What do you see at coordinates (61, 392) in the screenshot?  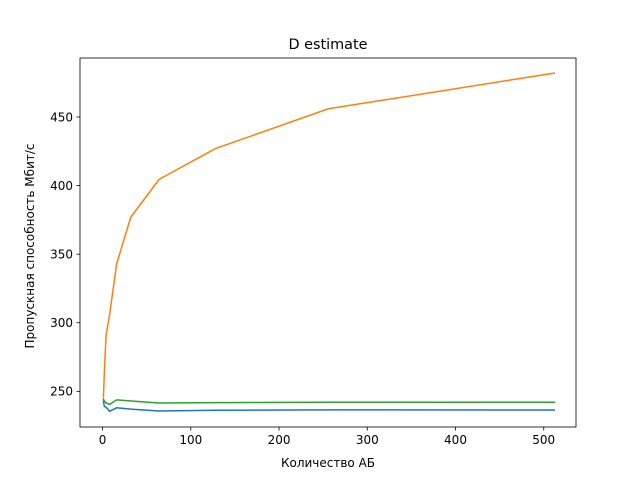 I see `y-tick-label: 250` at bounding box center [61, 392].